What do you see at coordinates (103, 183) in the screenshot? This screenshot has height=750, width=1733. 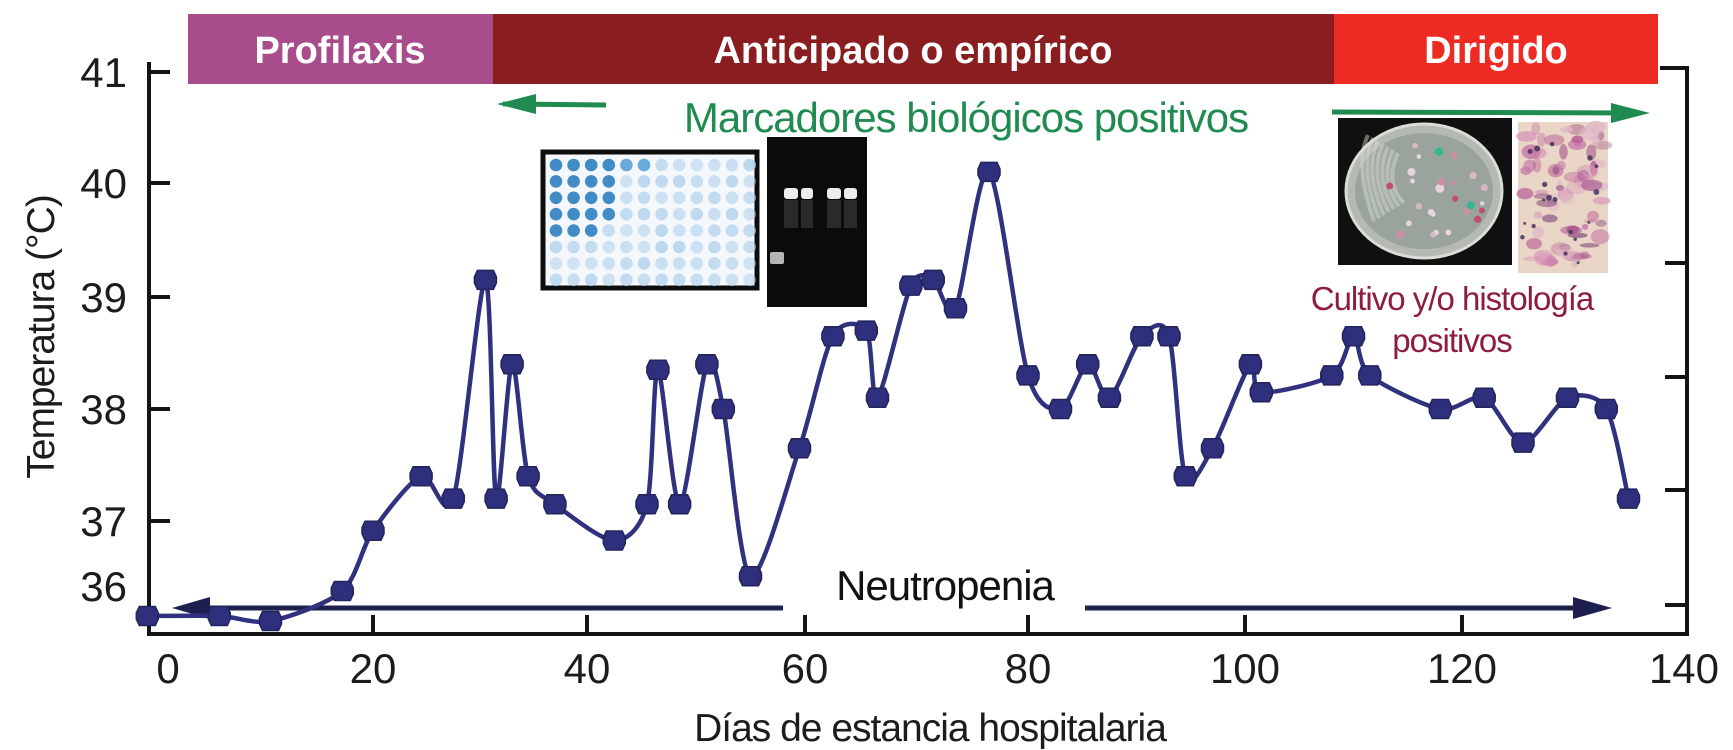 I see `y-tick-label: 40` at bounding box center [103, 183].